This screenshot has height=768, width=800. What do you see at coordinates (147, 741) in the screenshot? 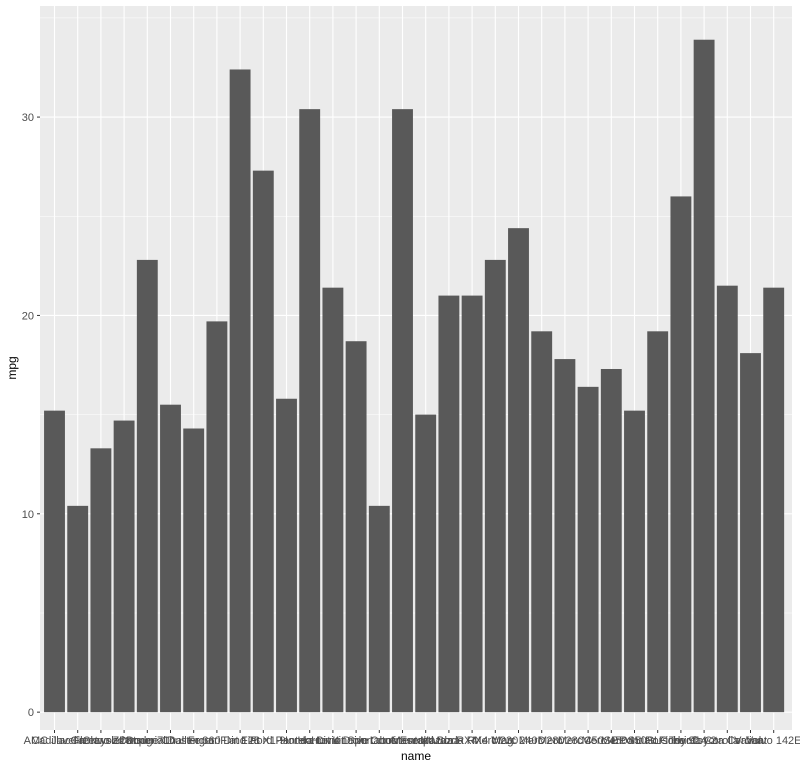
I see `x-tick-label: Datsun 710` at bounding box center [147, 741].